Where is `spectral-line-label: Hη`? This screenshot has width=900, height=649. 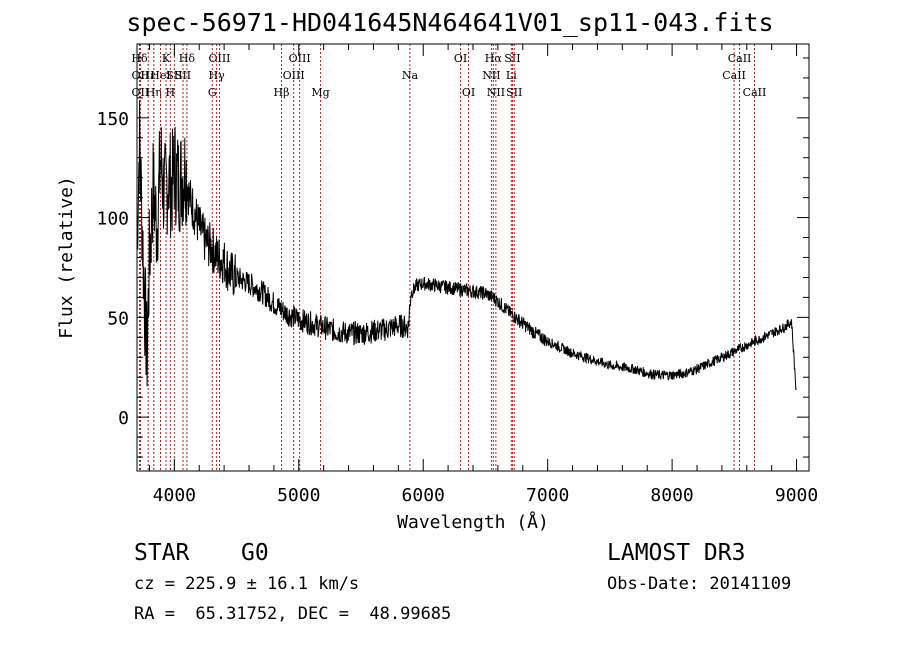
spectral-line-label: Hη is located at coordinates (154, 92).